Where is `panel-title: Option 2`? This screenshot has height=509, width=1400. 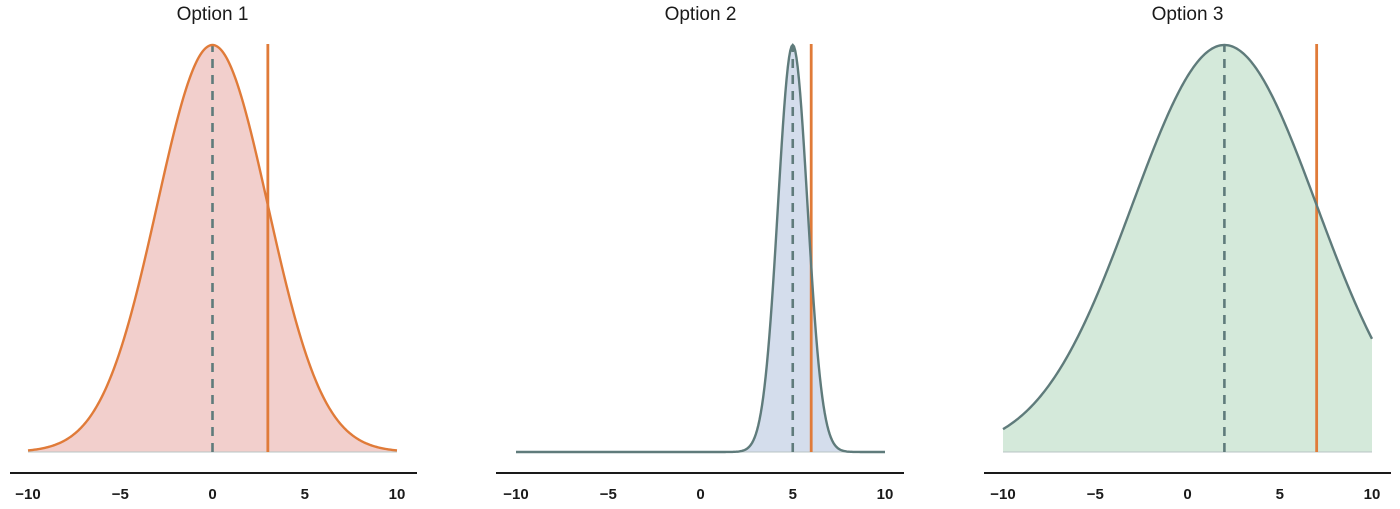
panel-title: Option 2 is located at coordinates (701, 14).